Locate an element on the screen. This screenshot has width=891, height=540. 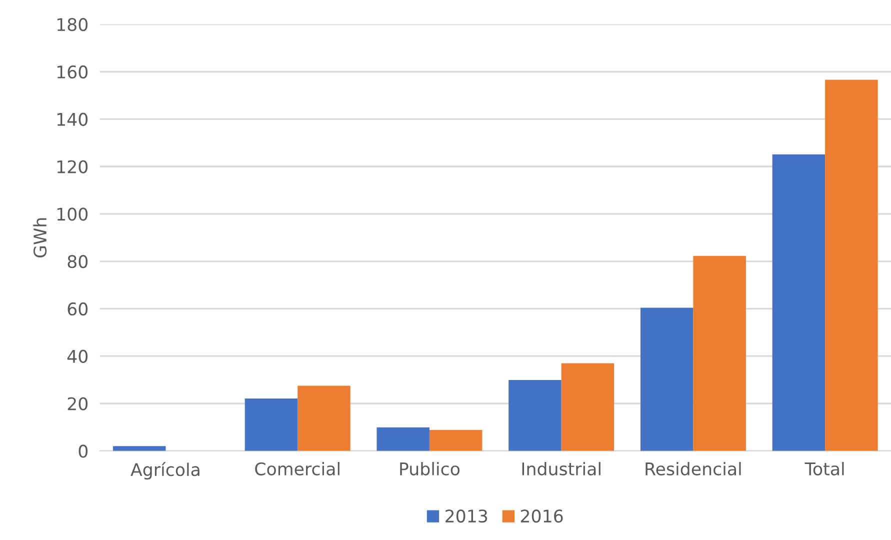
y-tick-label: 40 is located at coordinates (77, 356).